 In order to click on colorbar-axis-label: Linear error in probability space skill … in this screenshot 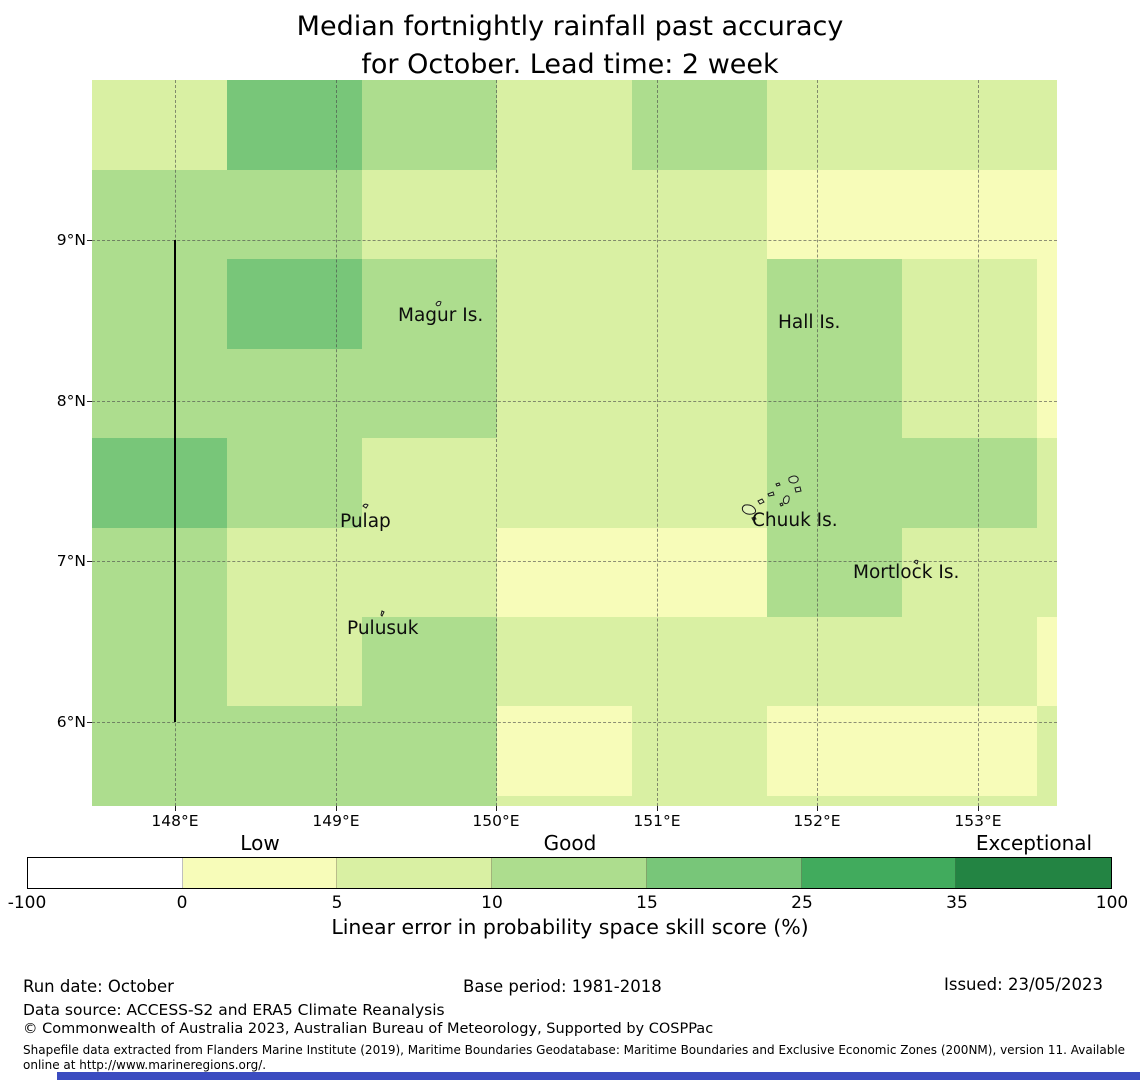, I will do `click(570, 927)`.